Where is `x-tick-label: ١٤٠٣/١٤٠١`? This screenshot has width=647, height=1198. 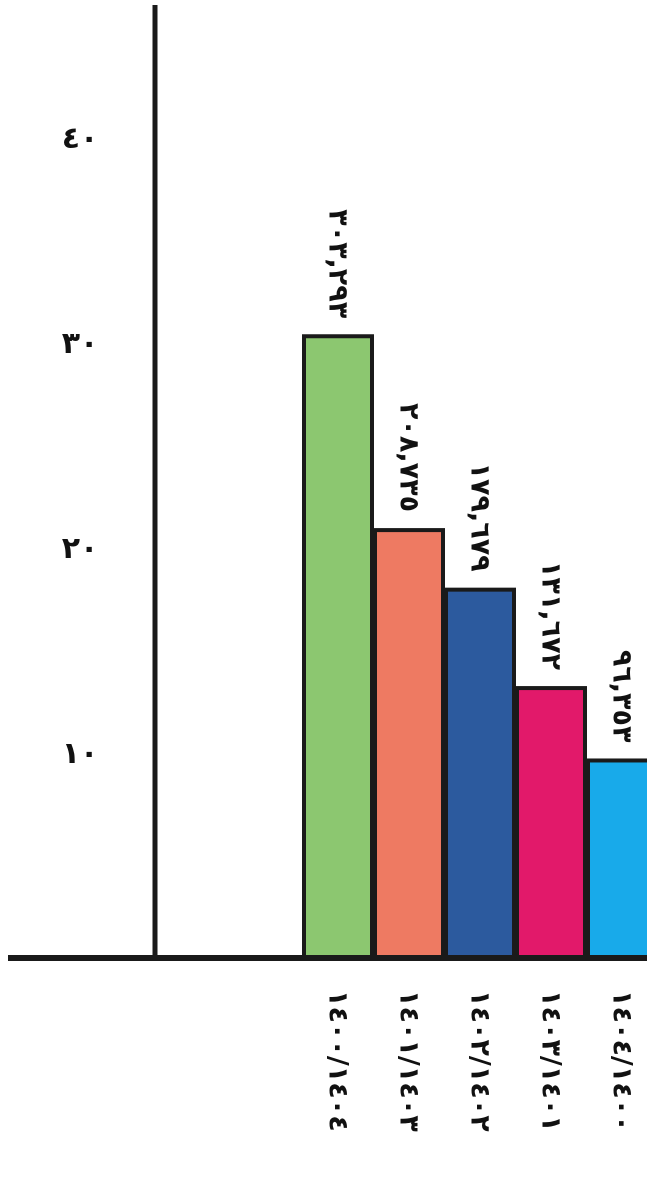 x-tick-label: ١٤٠٣/١٤٠١ is located at coordinates (551, 1061).